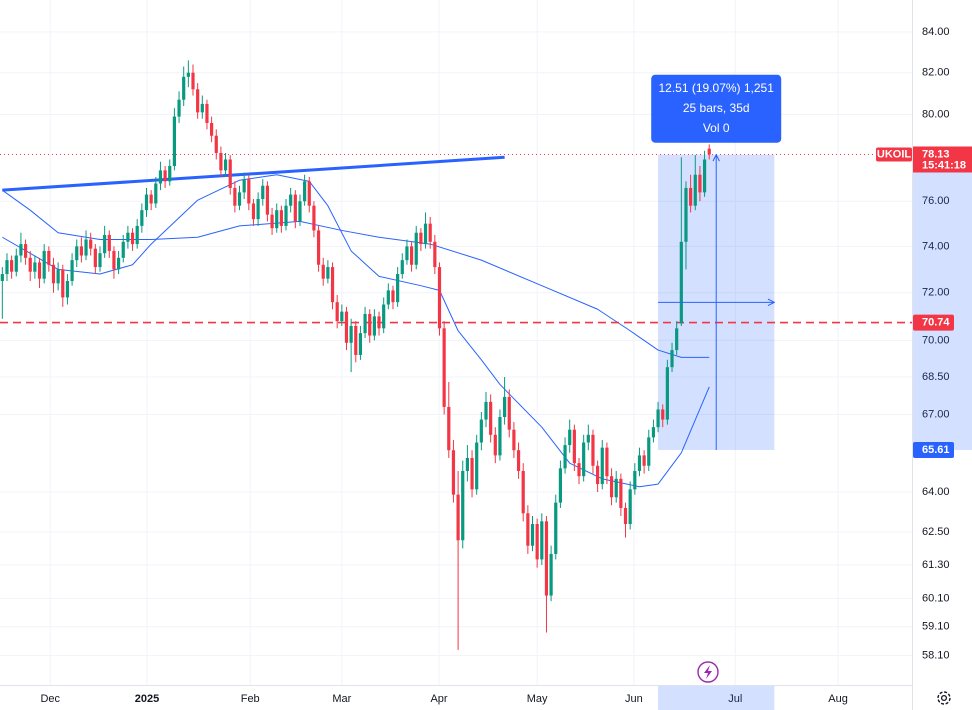 The image size is (972, 710). I want to click on trend-line, so click(253, 173).